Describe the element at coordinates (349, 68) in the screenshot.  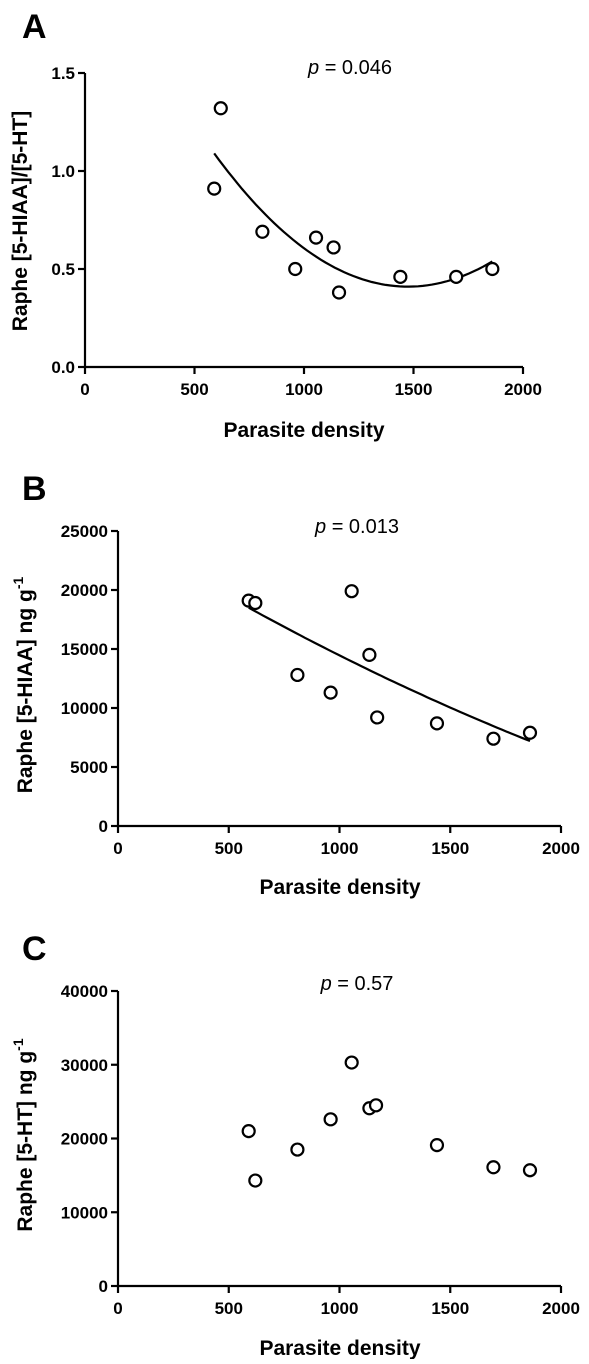
I see `p-value-annotation: p = 0.046` at that location.